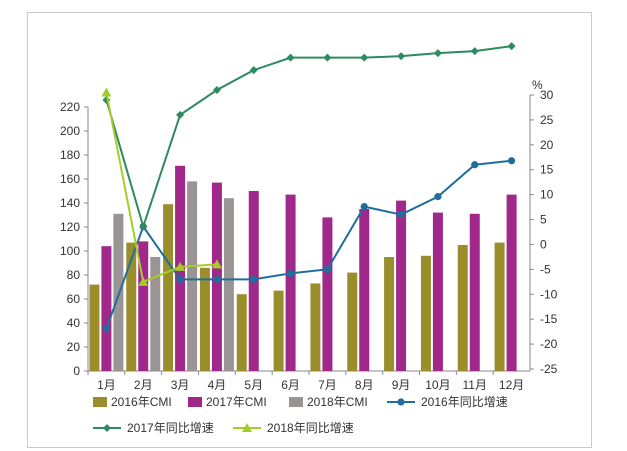 The image size is (627, 451). Describe the element at coordinates (310, 428) in the screenshot. I see `legend-label: 2018年同比增速` at that location.